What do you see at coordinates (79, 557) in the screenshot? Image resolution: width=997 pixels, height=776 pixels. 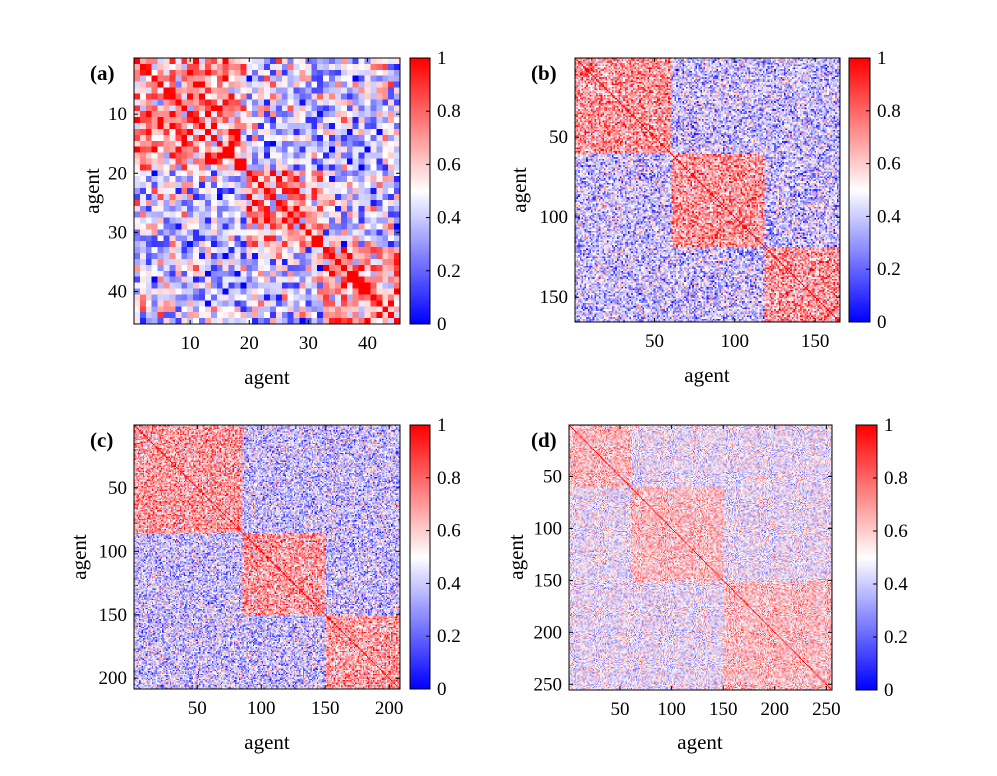 I see `y-axis-label-c: agent` at bounding box center [79, 557].